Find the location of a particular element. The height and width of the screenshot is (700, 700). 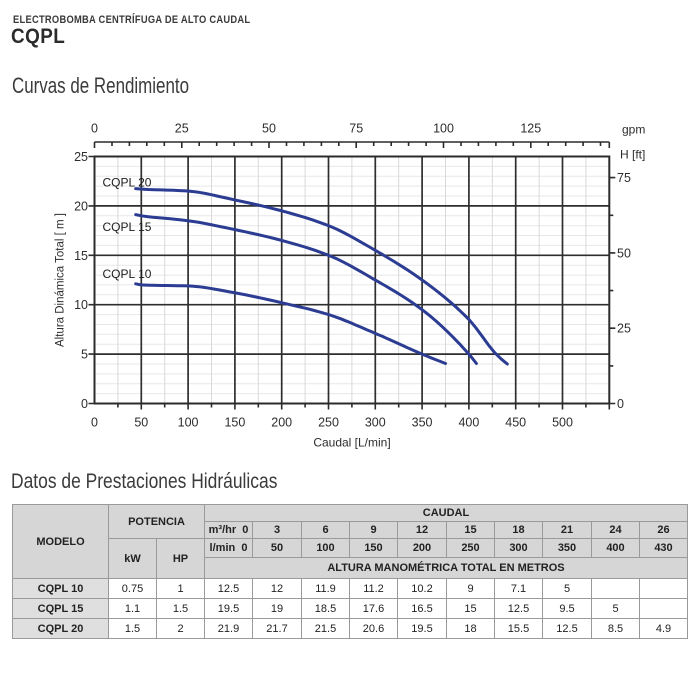

svg-text: 10 is located at coordinates (81, 305).